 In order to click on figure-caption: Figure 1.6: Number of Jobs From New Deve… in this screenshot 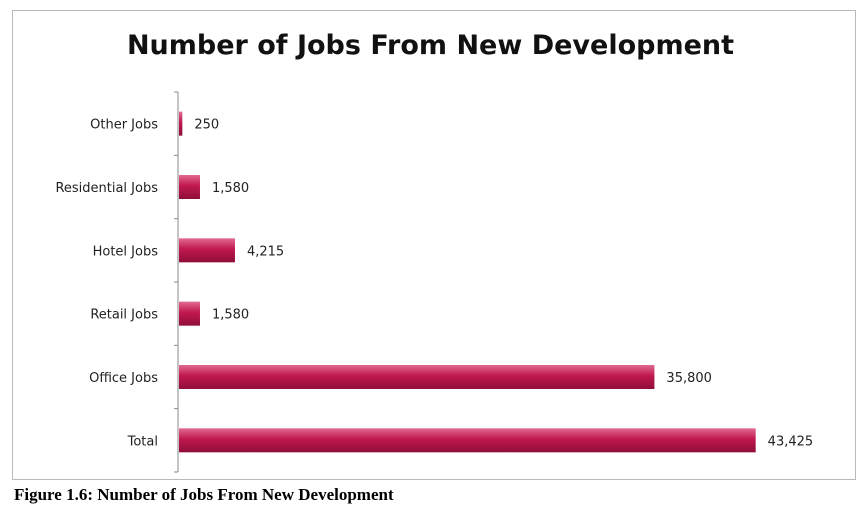, I will do `click(204, 494)`.